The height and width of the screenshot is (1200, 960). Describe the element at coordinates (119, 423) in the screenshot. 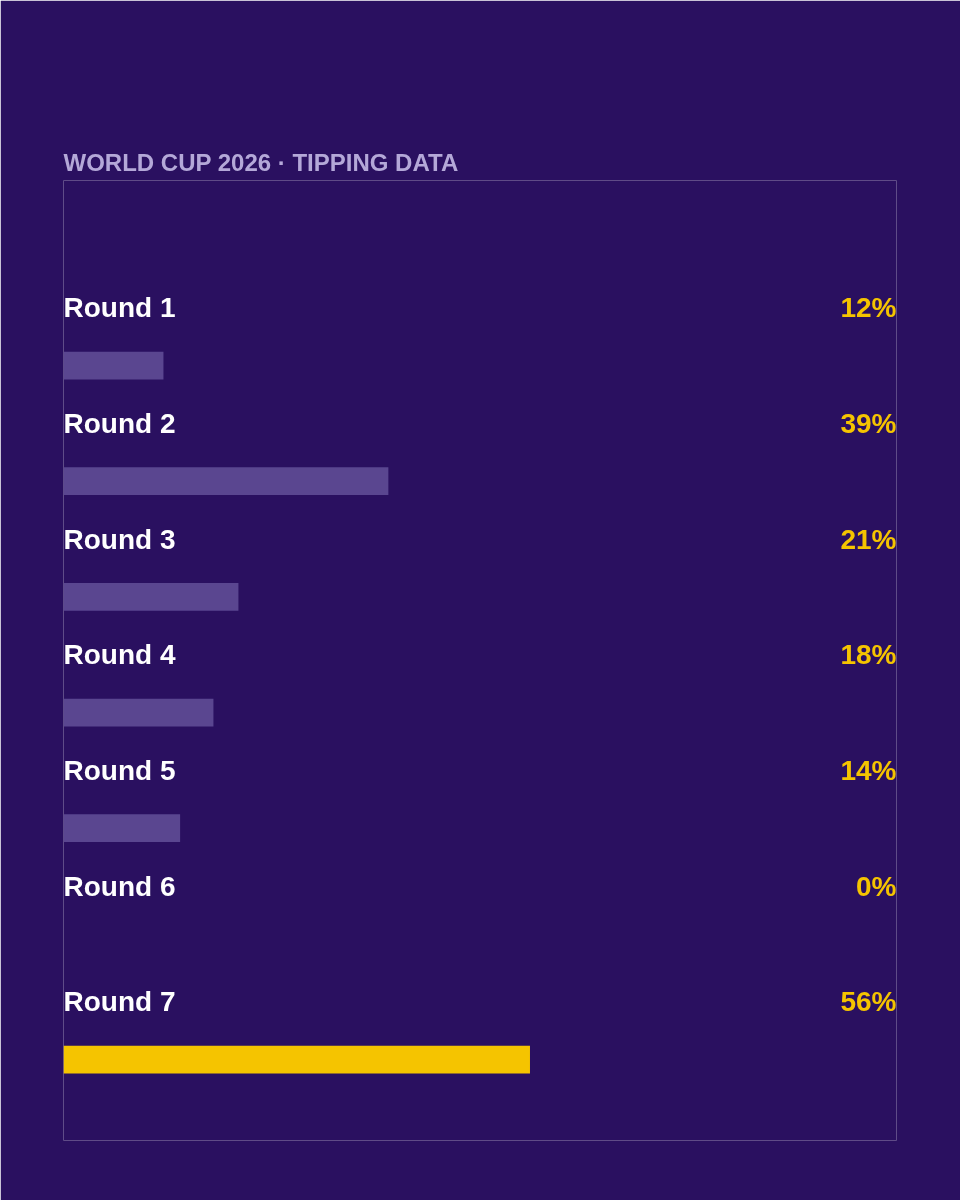

I see `y-tick-label: Round 2` at that location.